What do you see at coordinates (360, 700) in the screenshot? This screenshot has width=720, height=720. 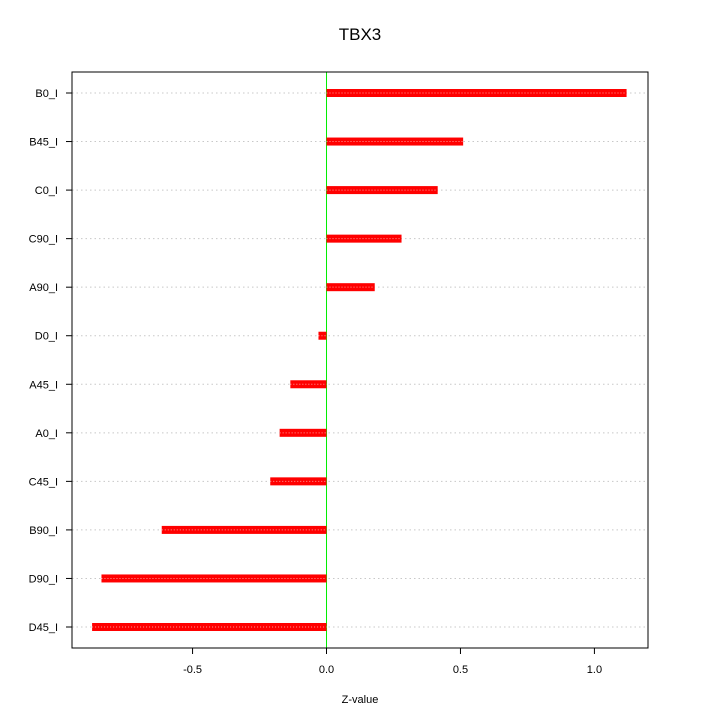 I see `x-axis-label: Z-value` at bounding box center [360, 700].